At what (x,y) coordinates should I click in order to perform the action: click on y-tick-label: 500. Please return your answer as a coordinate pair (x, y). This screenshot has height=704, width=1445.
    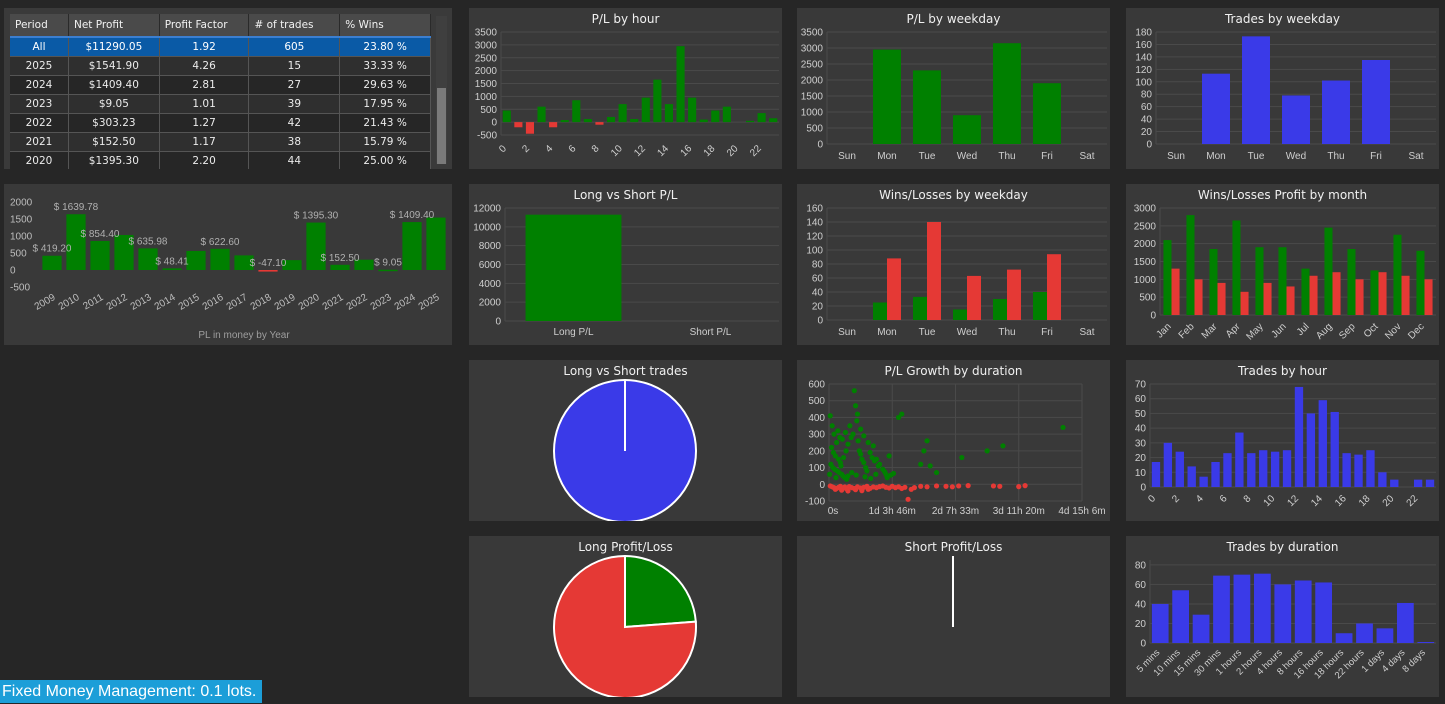
    Looking at the image, I should click on (814, 129).